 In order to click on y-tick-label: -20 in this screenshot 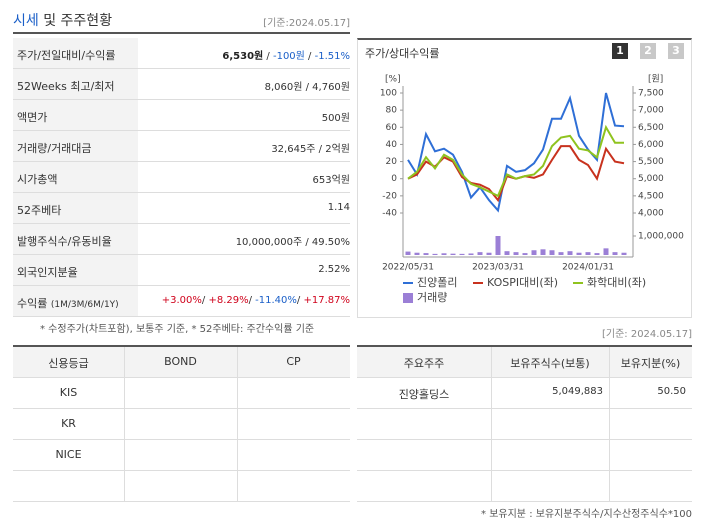, I will do `click(389, 196)`.